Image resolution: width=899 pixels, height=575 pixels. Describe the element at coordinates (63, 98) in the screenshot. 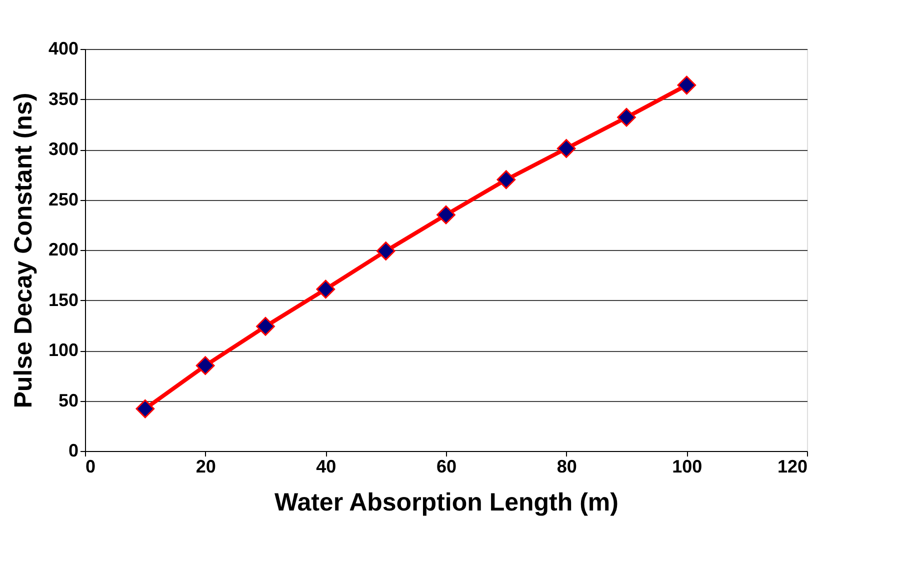

I see `y-tick-label: 350` at that location.